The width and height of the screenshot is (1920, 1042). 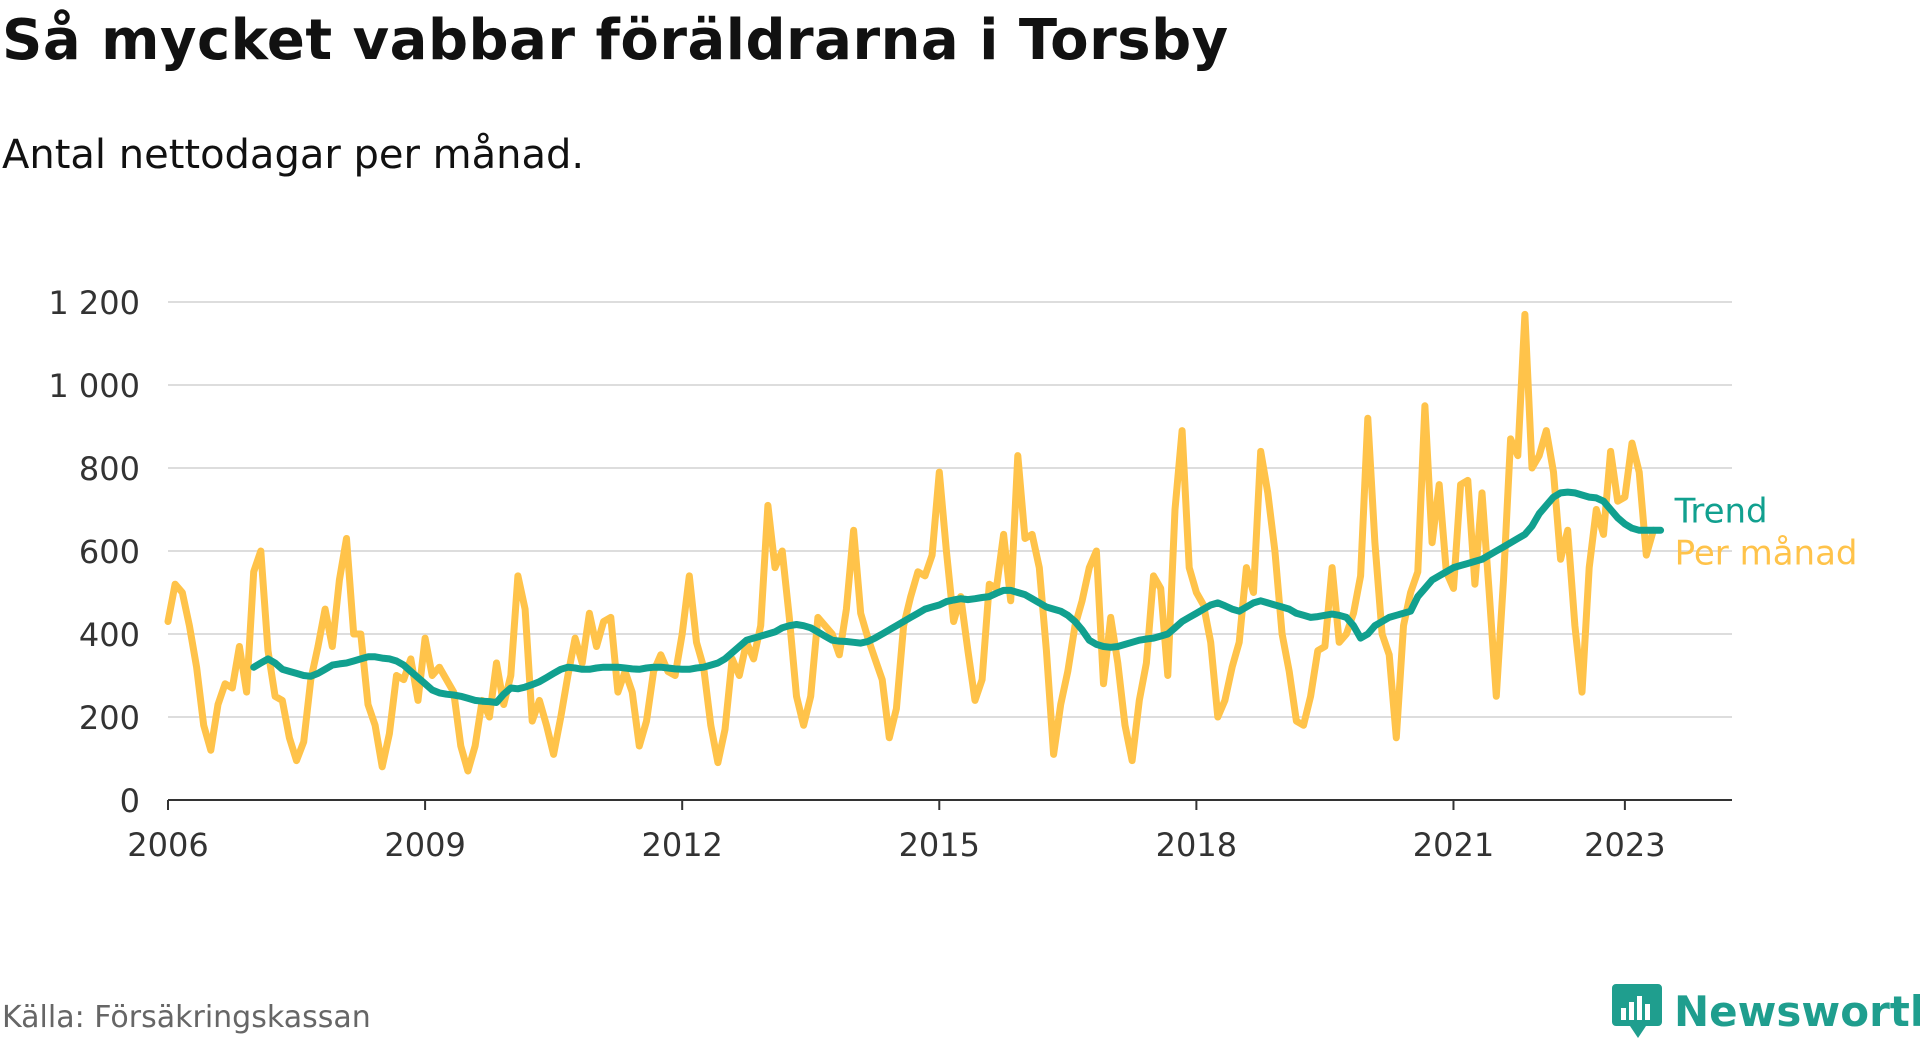 I want to click on y-axis-tick-labels: 0 200 400 600 800 1 000 1 200, so click(x=94, y=552).